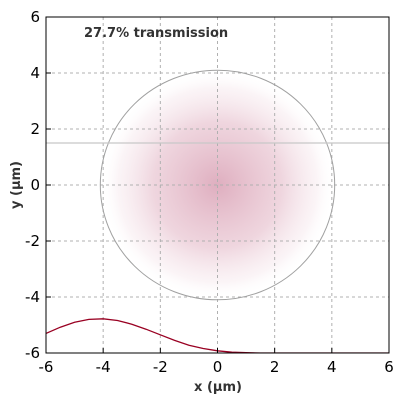 The image size is (400, 400). What do you see at coordinates (332, 367) in the screenshot?
I see `x-tick-label: 4` at bounding box center [332, 367].